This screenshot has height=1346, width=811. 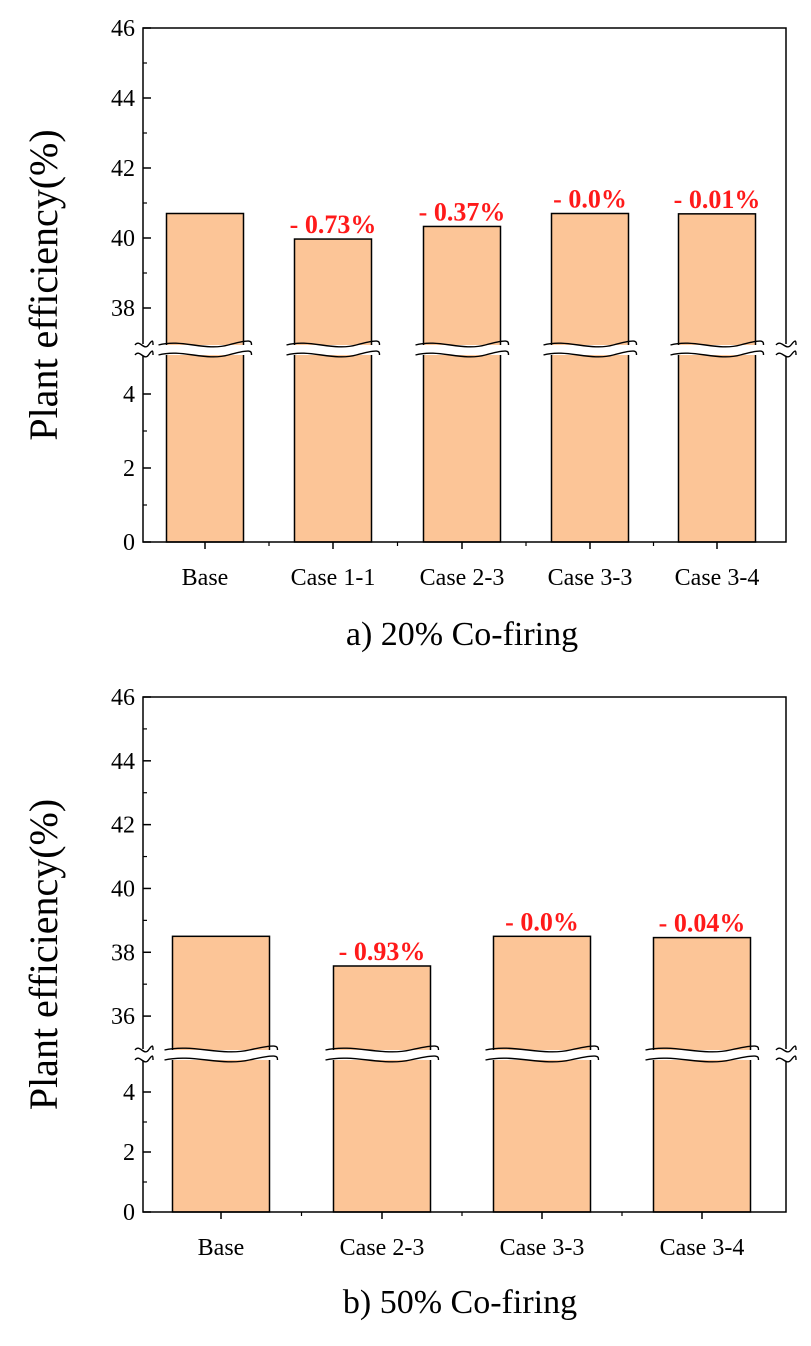 What do you see at coordinates (462, 211) in the screenshot?
I see `change-annotation: - 0.37%` at bounding box center [462, 211].